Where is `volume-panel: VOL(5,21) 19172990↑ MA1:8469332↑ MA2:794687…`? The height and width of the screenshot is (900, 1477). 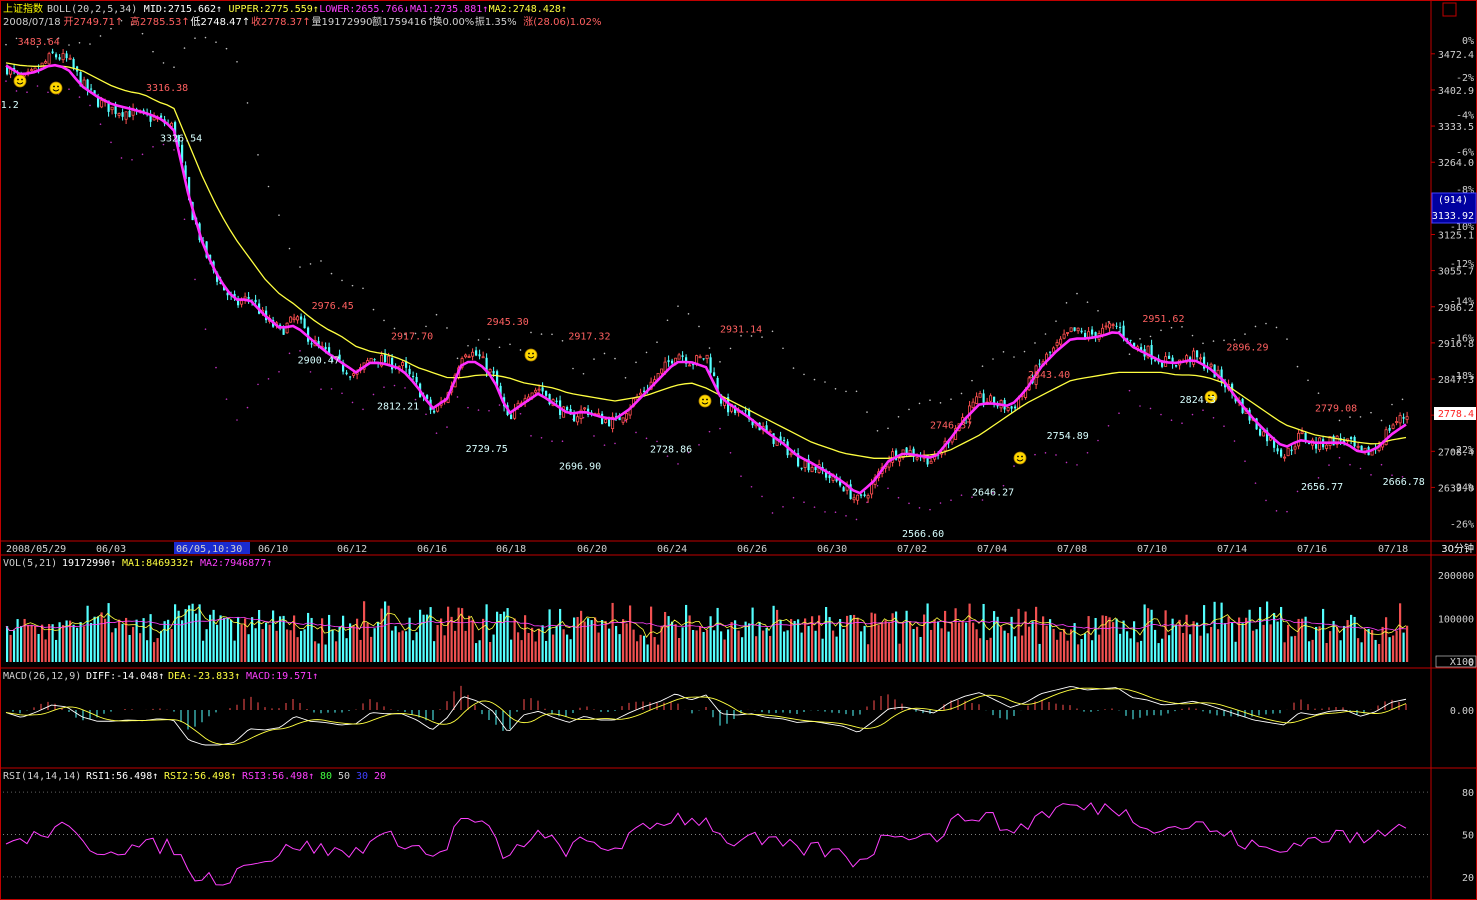
volume-panel: VOL(5,21) 19172990↑ MA1:8469332↑ MA2:794687… is located at coordinates (740, 613).